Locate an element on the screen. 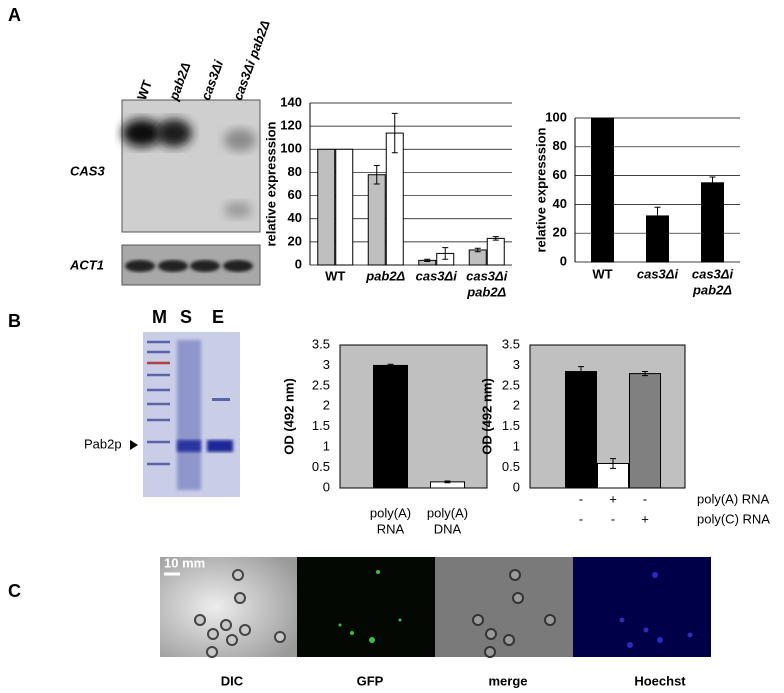 The image size is (784, 693). x-tick-label: DNA is located at coordinates (448, 528).